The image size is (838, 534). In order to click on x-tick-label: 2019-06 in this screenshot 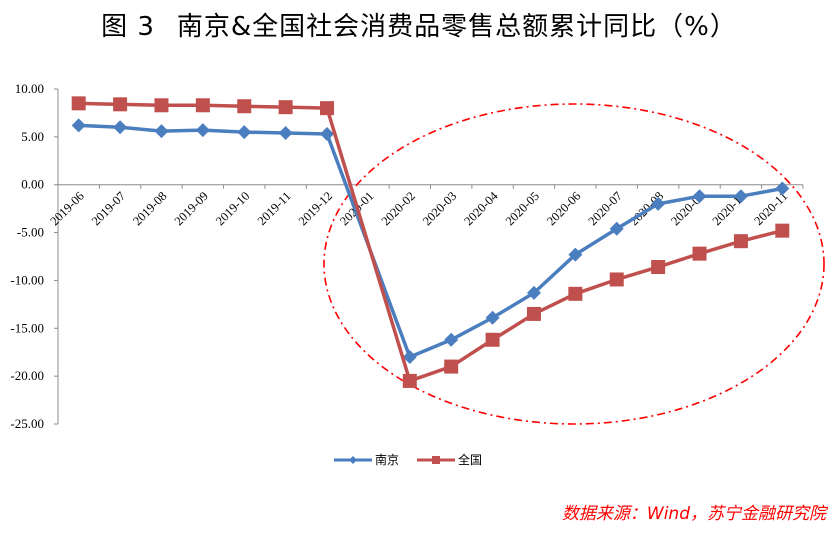, I will do `click(66, 208)`.